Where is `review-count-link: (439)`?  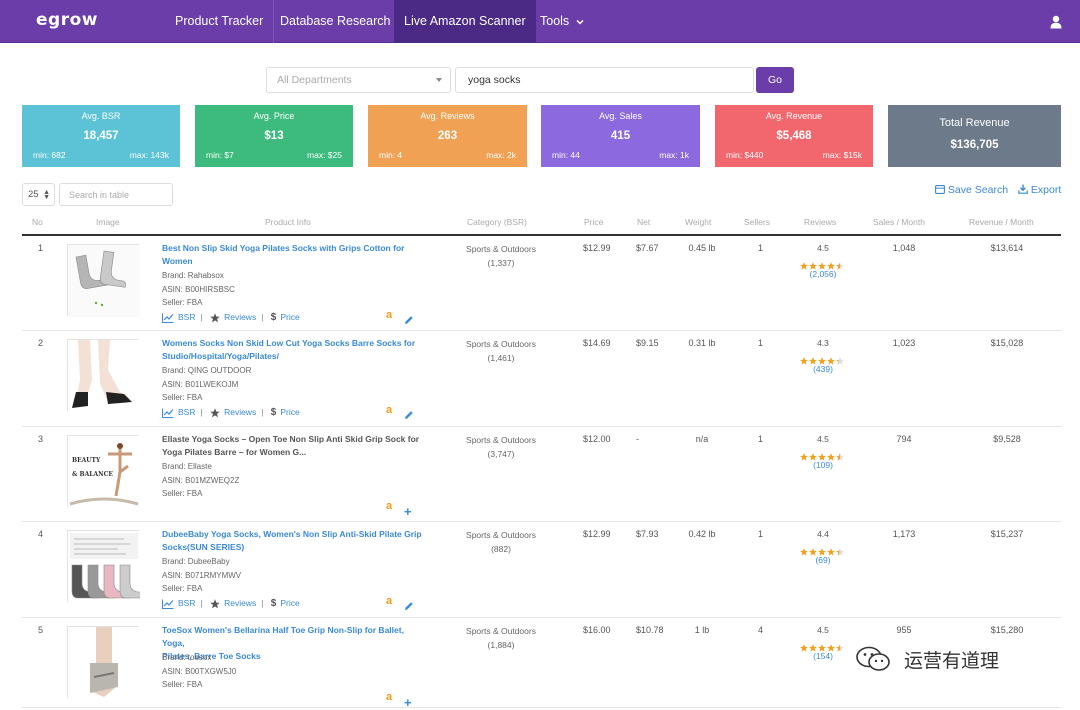 review-count-link: (439) is located at coordinates (823, 369).